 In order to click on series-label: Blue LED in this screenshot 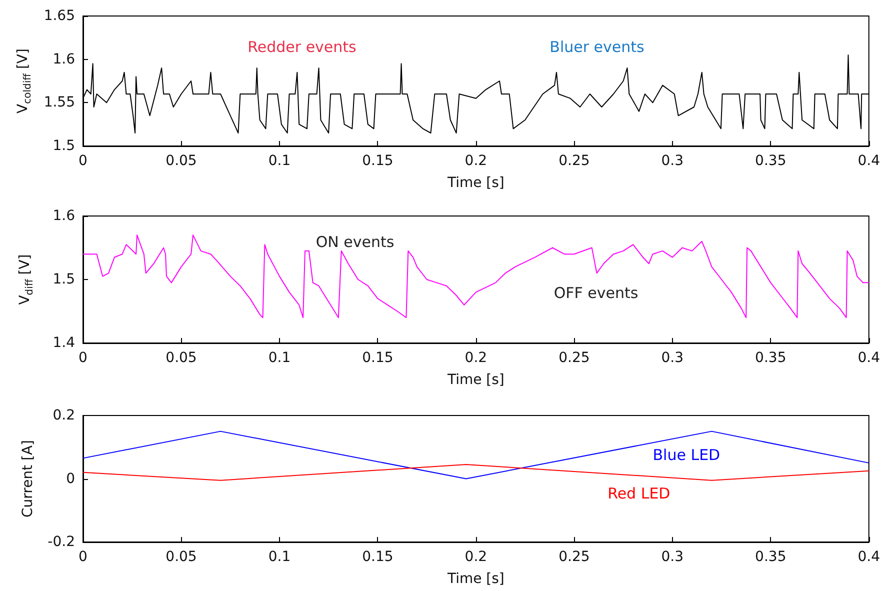, I will do `click(686, 455)`.